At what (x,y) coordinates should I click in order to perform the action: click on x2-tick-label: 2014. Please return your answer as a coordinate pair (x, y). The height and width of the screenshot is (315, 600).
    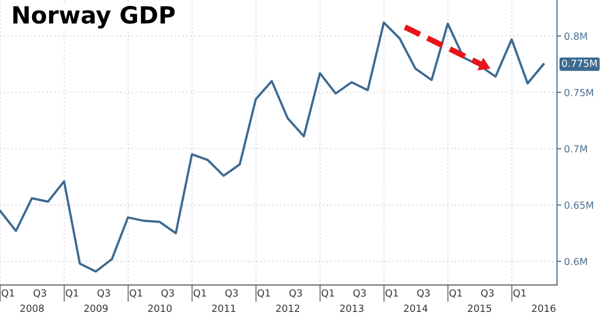
    Looking at the image, I should click on (416, 308).